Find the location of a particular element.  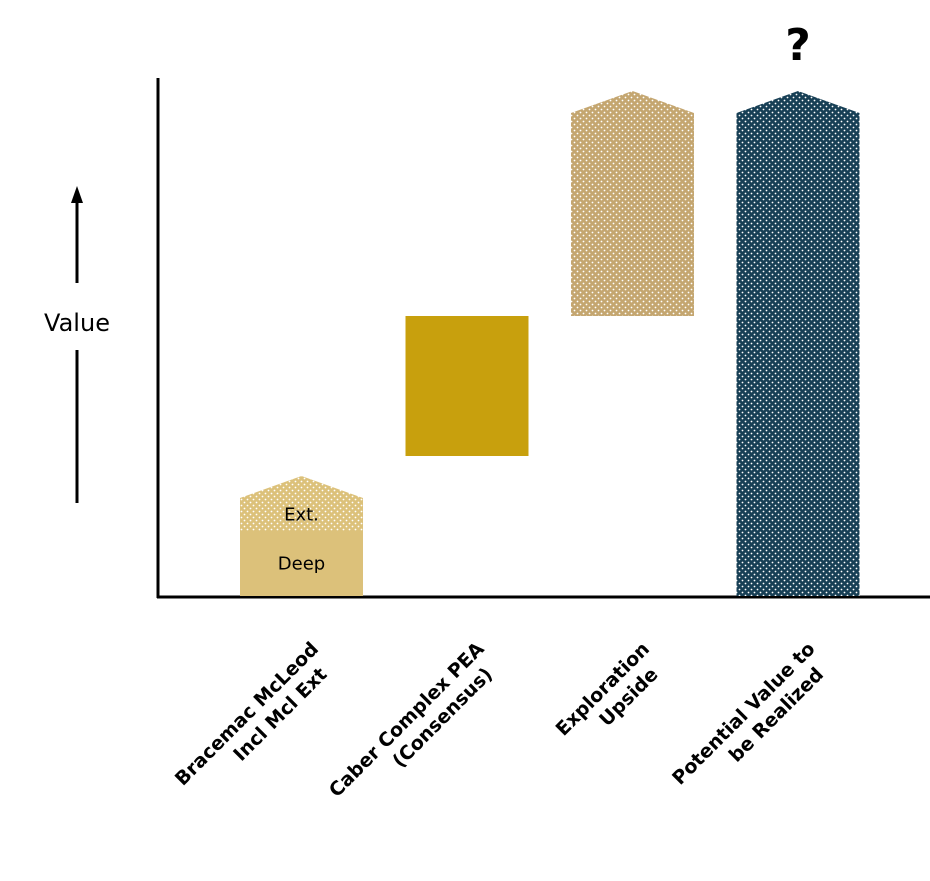

category-label-line: Potential Value to is located at coordinates (743, 713).